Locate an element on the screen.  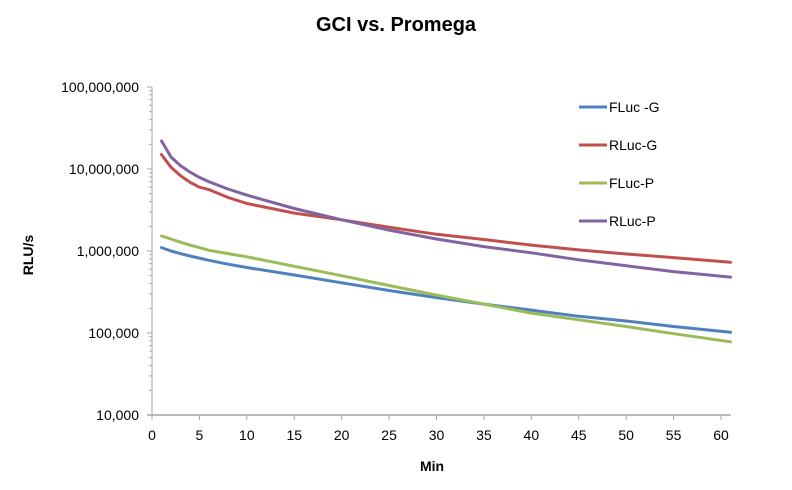
x-tick-label: 60 is located at coordinates (721, 435).